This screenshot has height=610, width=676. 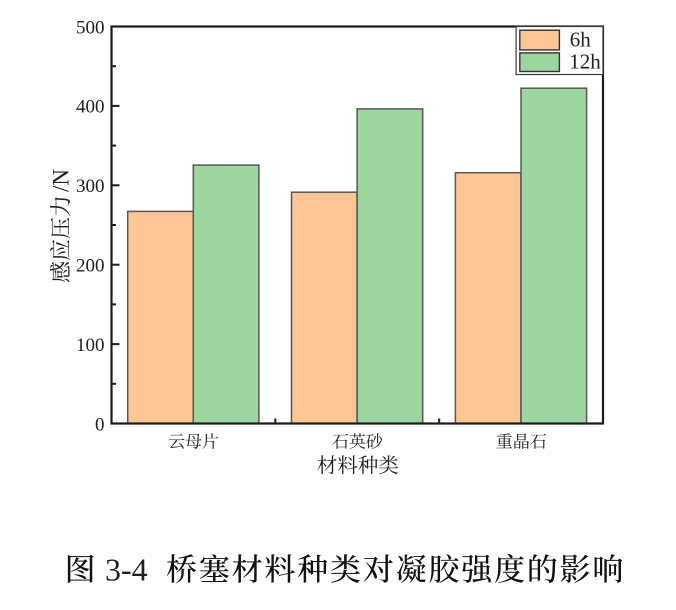 What do you see at coordinates (585, 62) in the screenshot?
I see `svg-text: 12h` at bounding box center [585, 62].